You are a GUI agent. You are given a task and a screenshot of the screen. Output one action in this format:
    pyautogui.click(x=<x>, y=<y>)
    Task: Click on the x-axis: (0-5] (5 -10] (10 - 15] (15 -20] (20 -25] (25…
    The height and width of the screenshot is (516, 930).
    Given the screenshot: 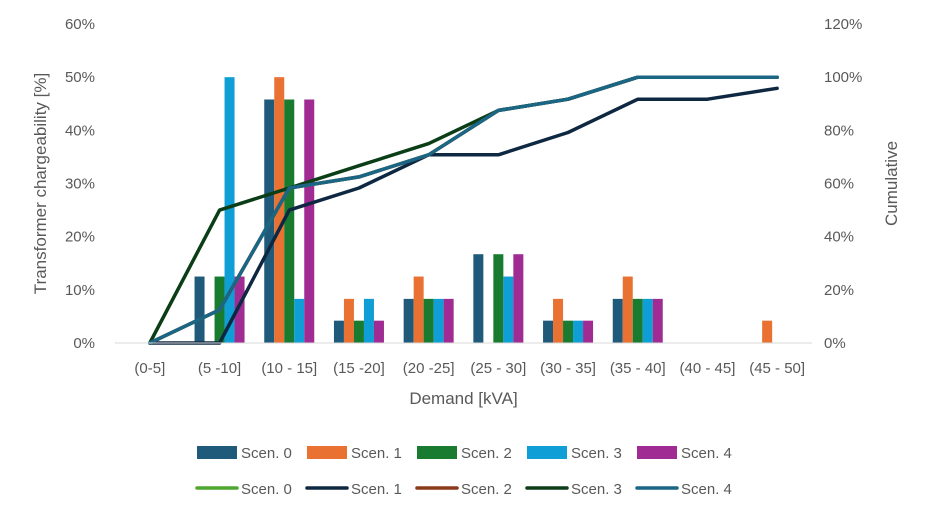 What is the action you would take?
    pyautogui.click(x=469, y=368)
    